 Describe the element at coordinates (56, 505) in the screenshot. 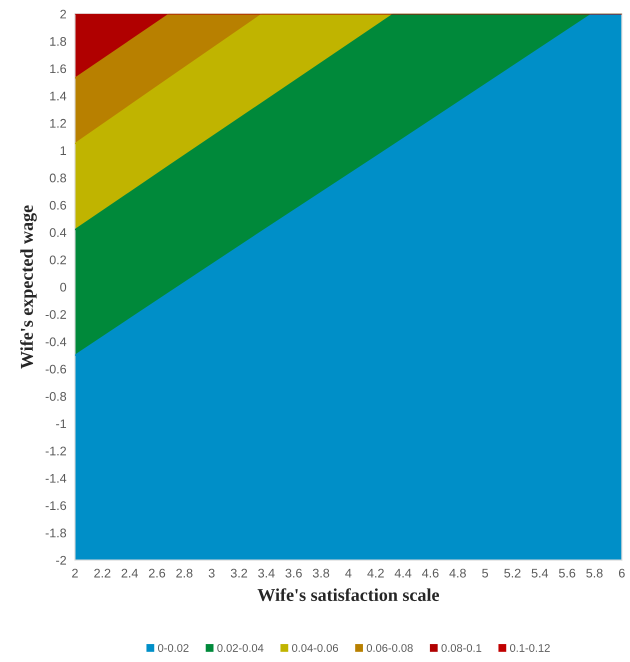

I see `y-tick-label: -1.6` at that location.